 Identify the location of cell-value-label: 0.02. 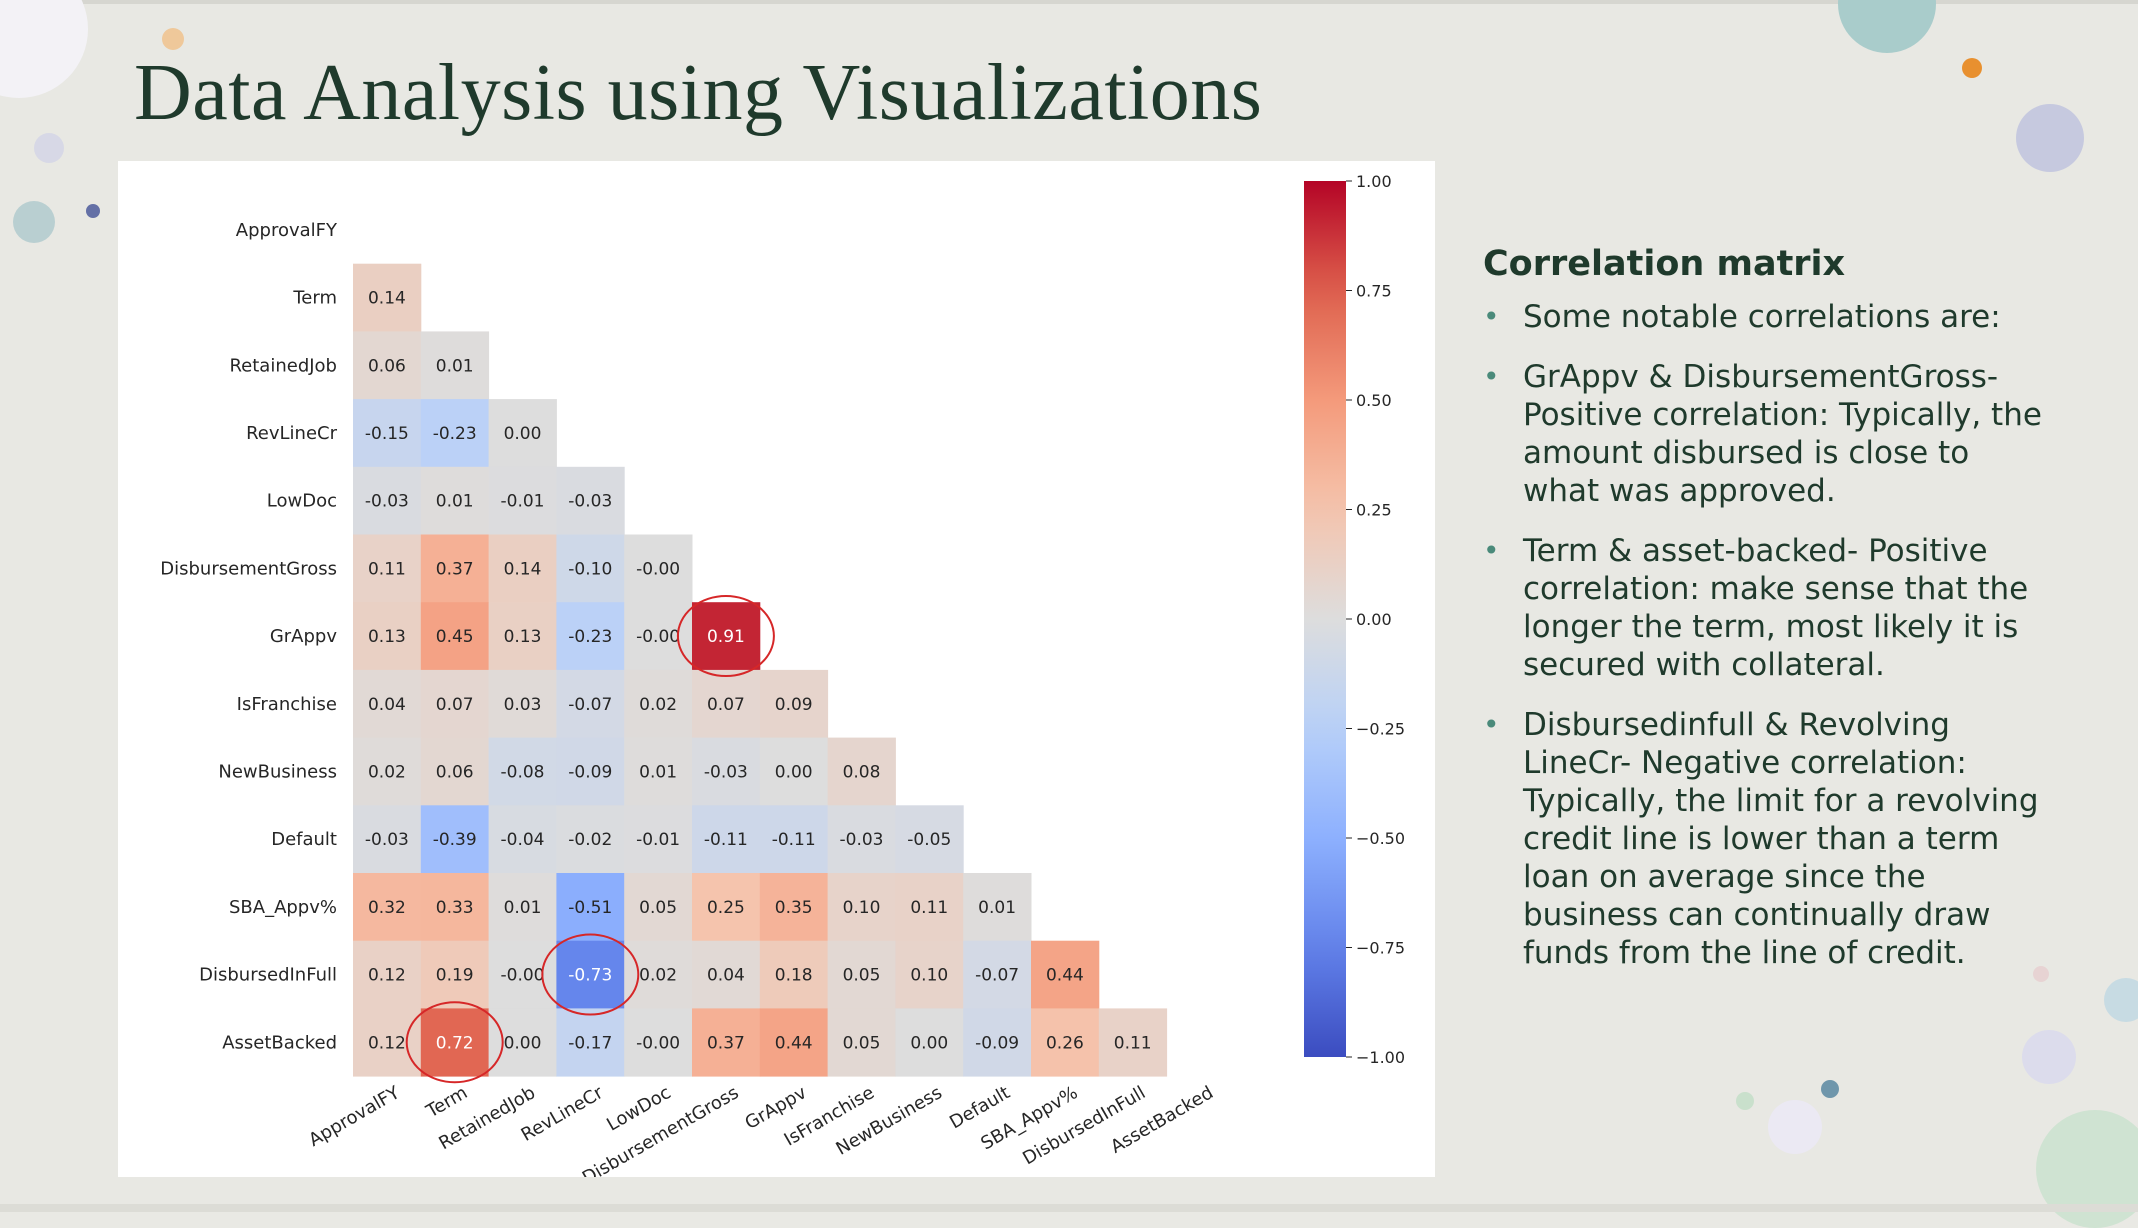
(658, 976).